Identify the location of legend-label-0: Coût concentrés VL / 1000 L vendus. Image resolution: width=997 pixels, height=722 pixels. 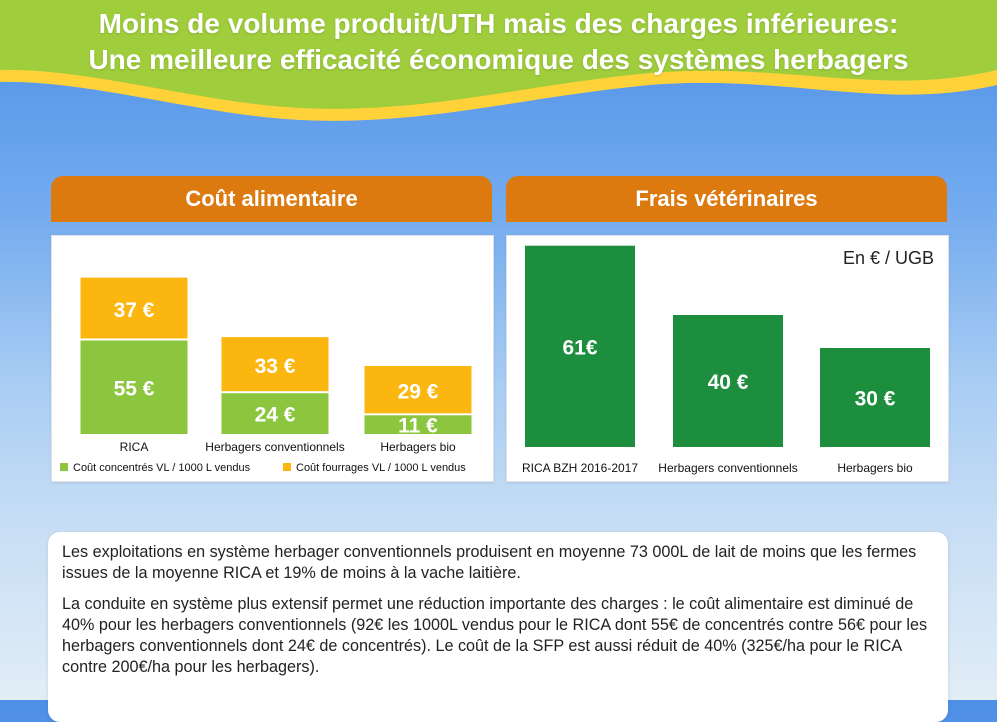
(162, 468).